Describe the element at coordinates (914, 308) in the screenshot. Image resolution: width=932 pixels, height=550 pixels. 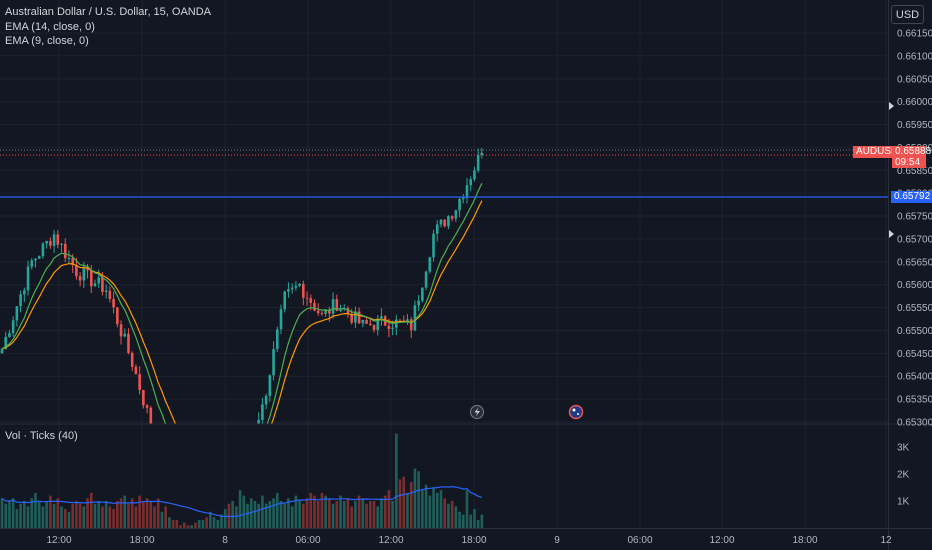
I see `price-tick-label: 0.65550` at that location.